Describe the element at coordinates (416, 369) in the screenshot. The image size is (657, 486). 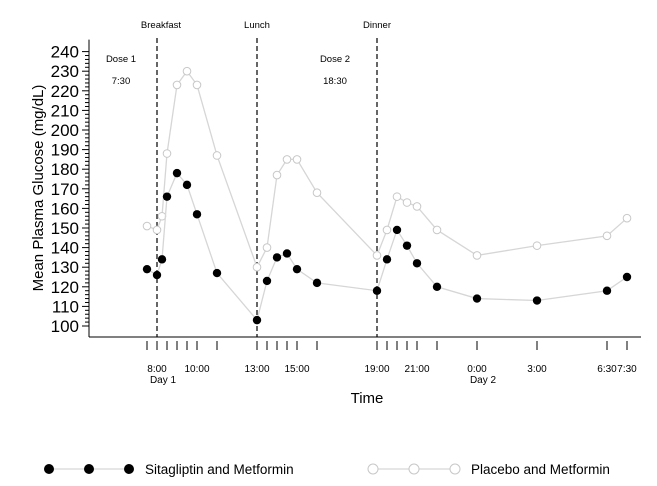
I see `x-tick-label: 21:00` at that location.